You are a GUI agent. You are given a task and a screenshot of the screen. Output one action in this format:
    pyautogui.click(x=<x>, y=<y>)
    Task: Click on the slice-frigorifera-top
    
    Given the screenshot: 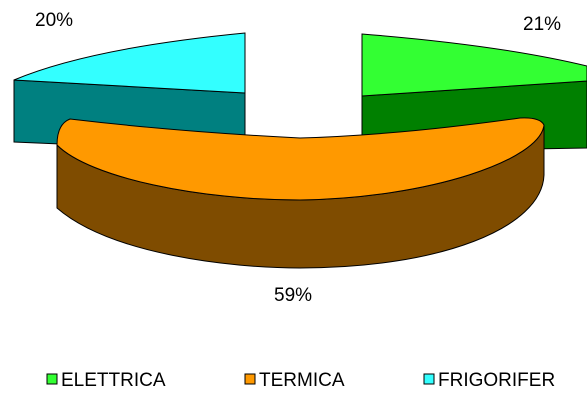 What is the action you would take?
    pyautogui.click(x=129, y=63)
    